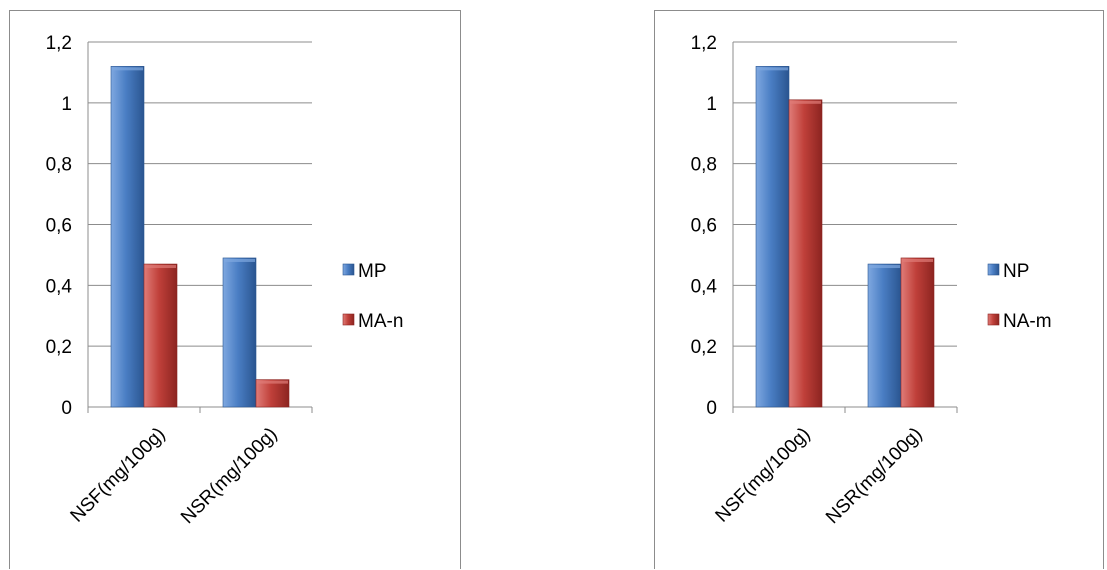 Image resolution: width=1107 pixels, height=570 pixels. I want to click on legend-label: MA-n, so click(380, 321).